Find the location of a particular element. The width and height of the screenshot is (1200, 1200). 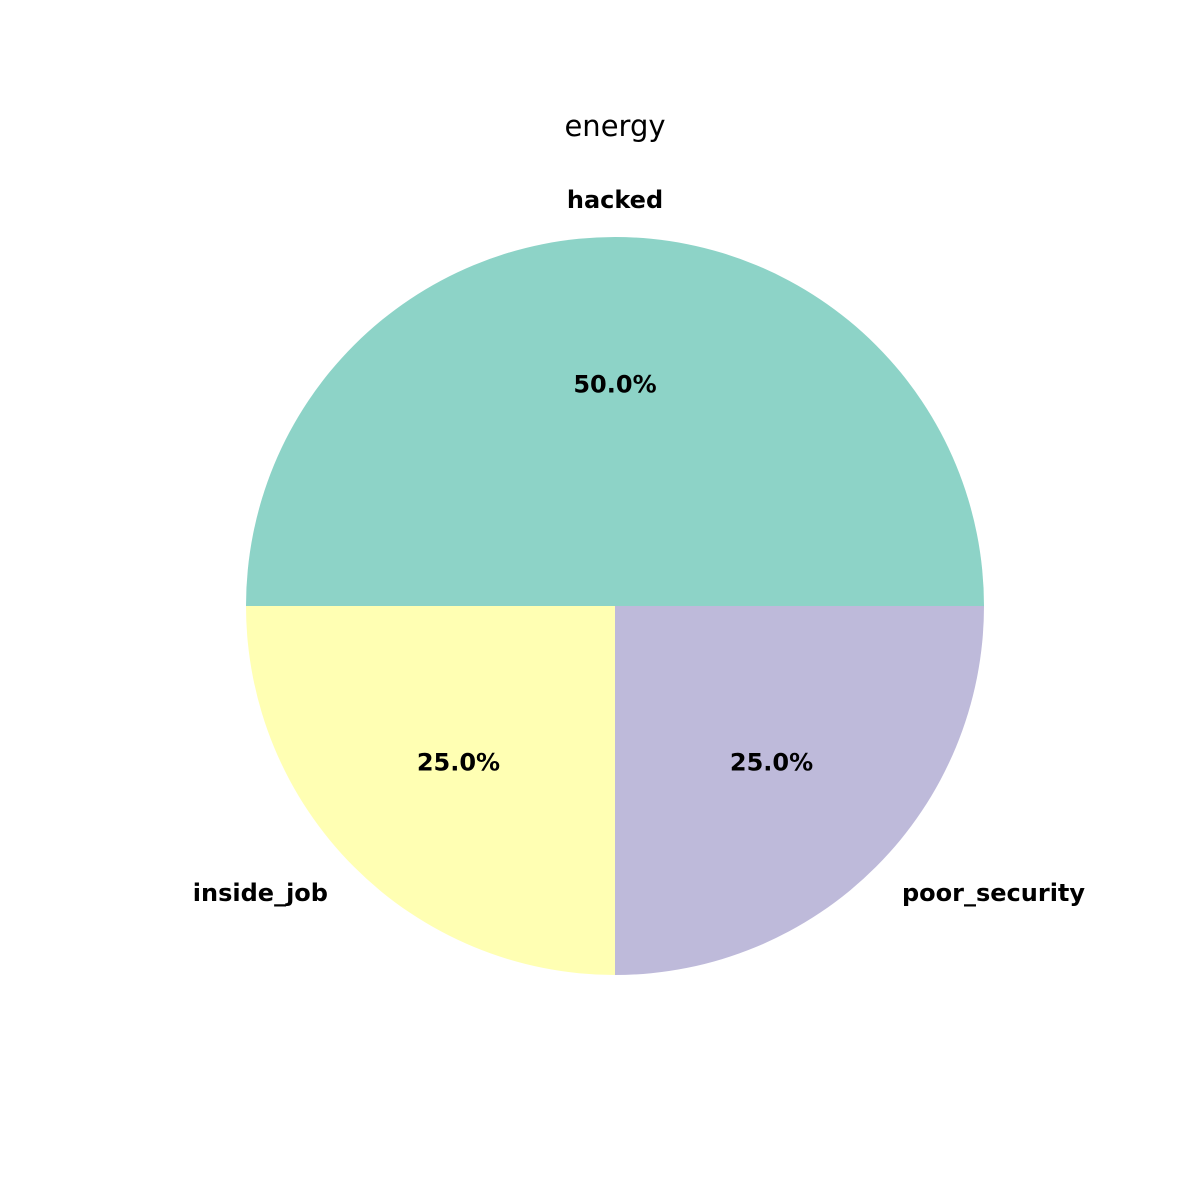

slice-percent-label: 50.0% is located at coordinates (614, 385).